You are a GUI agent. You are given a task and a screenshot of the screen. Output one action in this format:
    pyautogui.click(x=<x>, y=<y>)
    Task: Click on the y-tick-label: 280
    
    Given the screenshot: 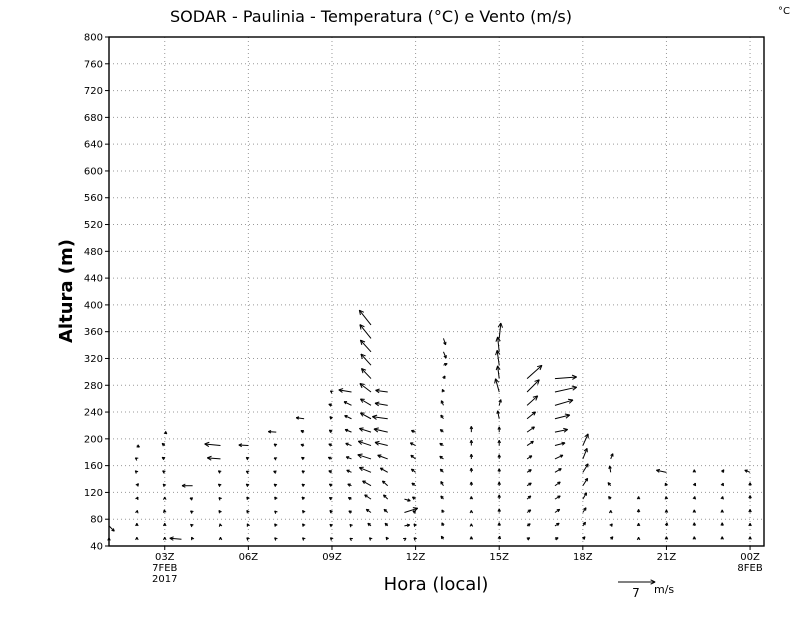 What is the action you would take?
    pyautogui.click(x=93, y=386)
    